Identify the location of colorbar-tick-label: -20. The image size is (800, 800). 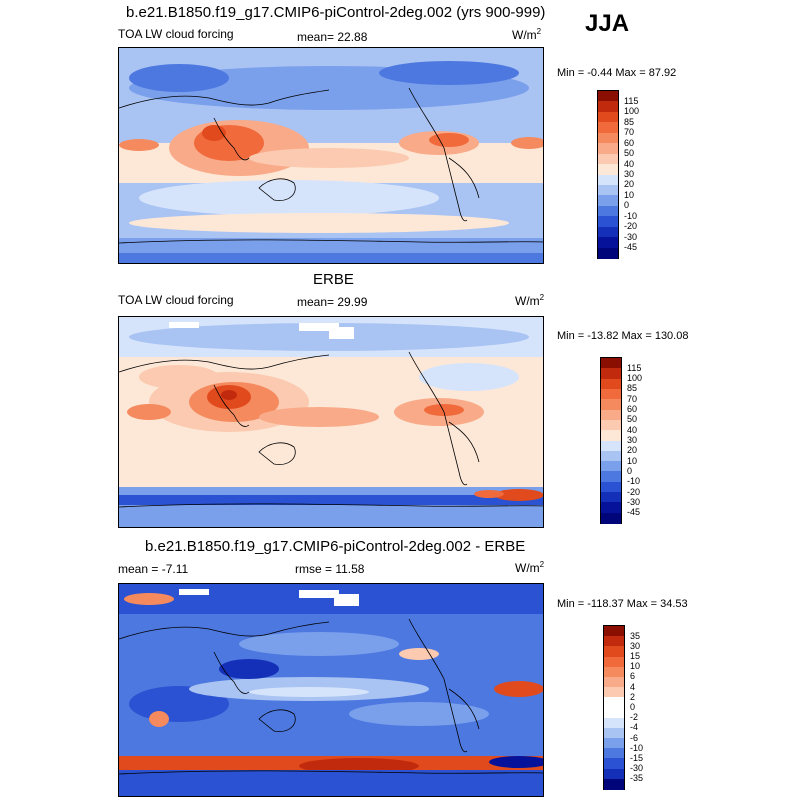
(634, 491).